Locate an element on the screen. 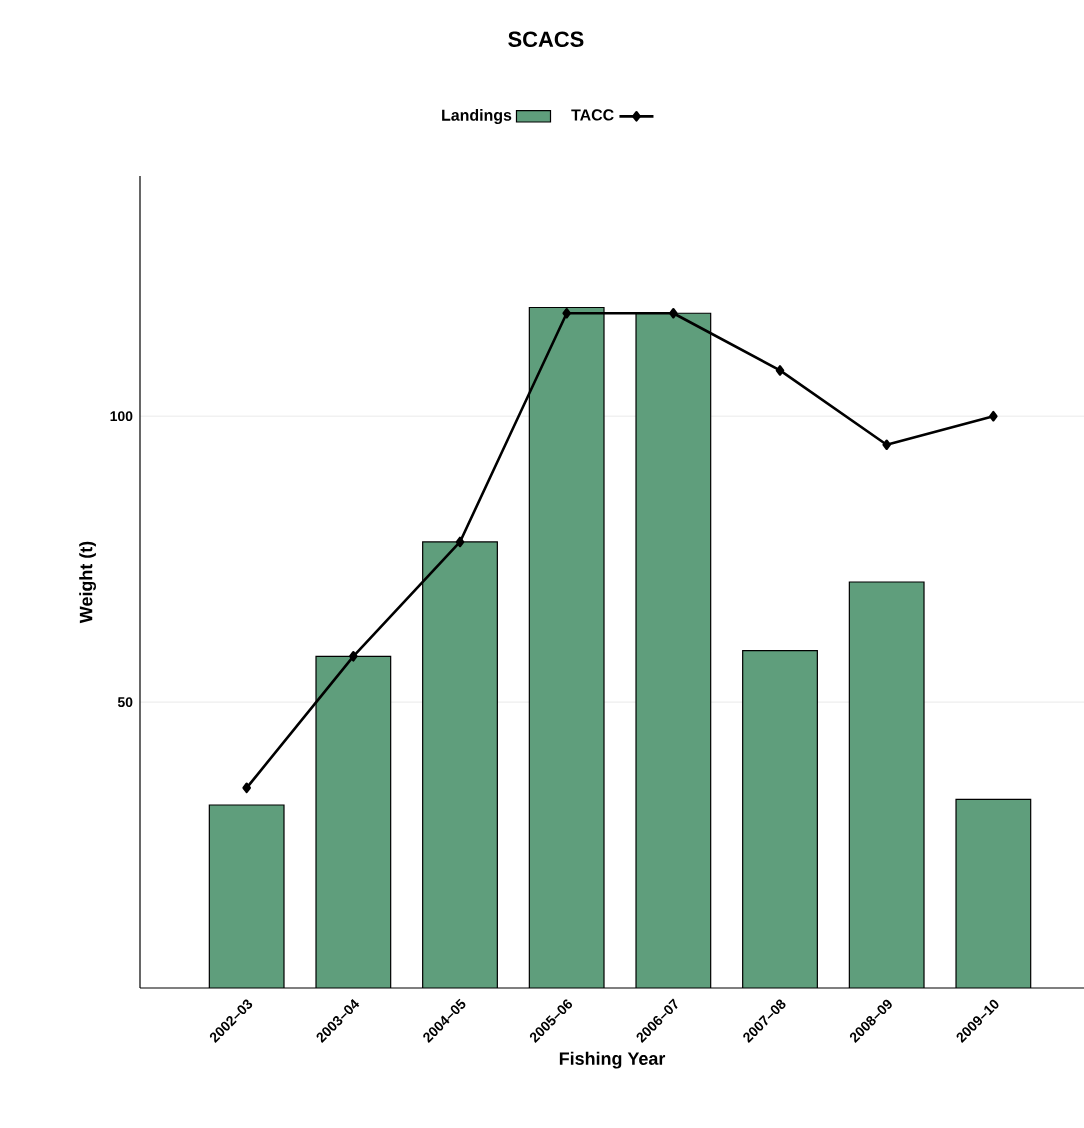 The image size is (1084, 1128). chart-title: SCACS is located at coordinates (546, 39).